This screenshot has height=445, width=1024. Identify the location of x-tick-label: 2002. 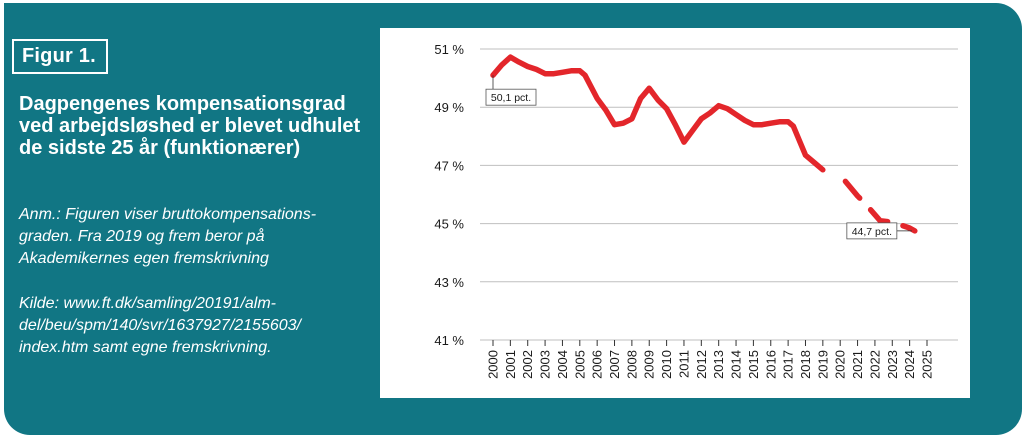
(527, 364).